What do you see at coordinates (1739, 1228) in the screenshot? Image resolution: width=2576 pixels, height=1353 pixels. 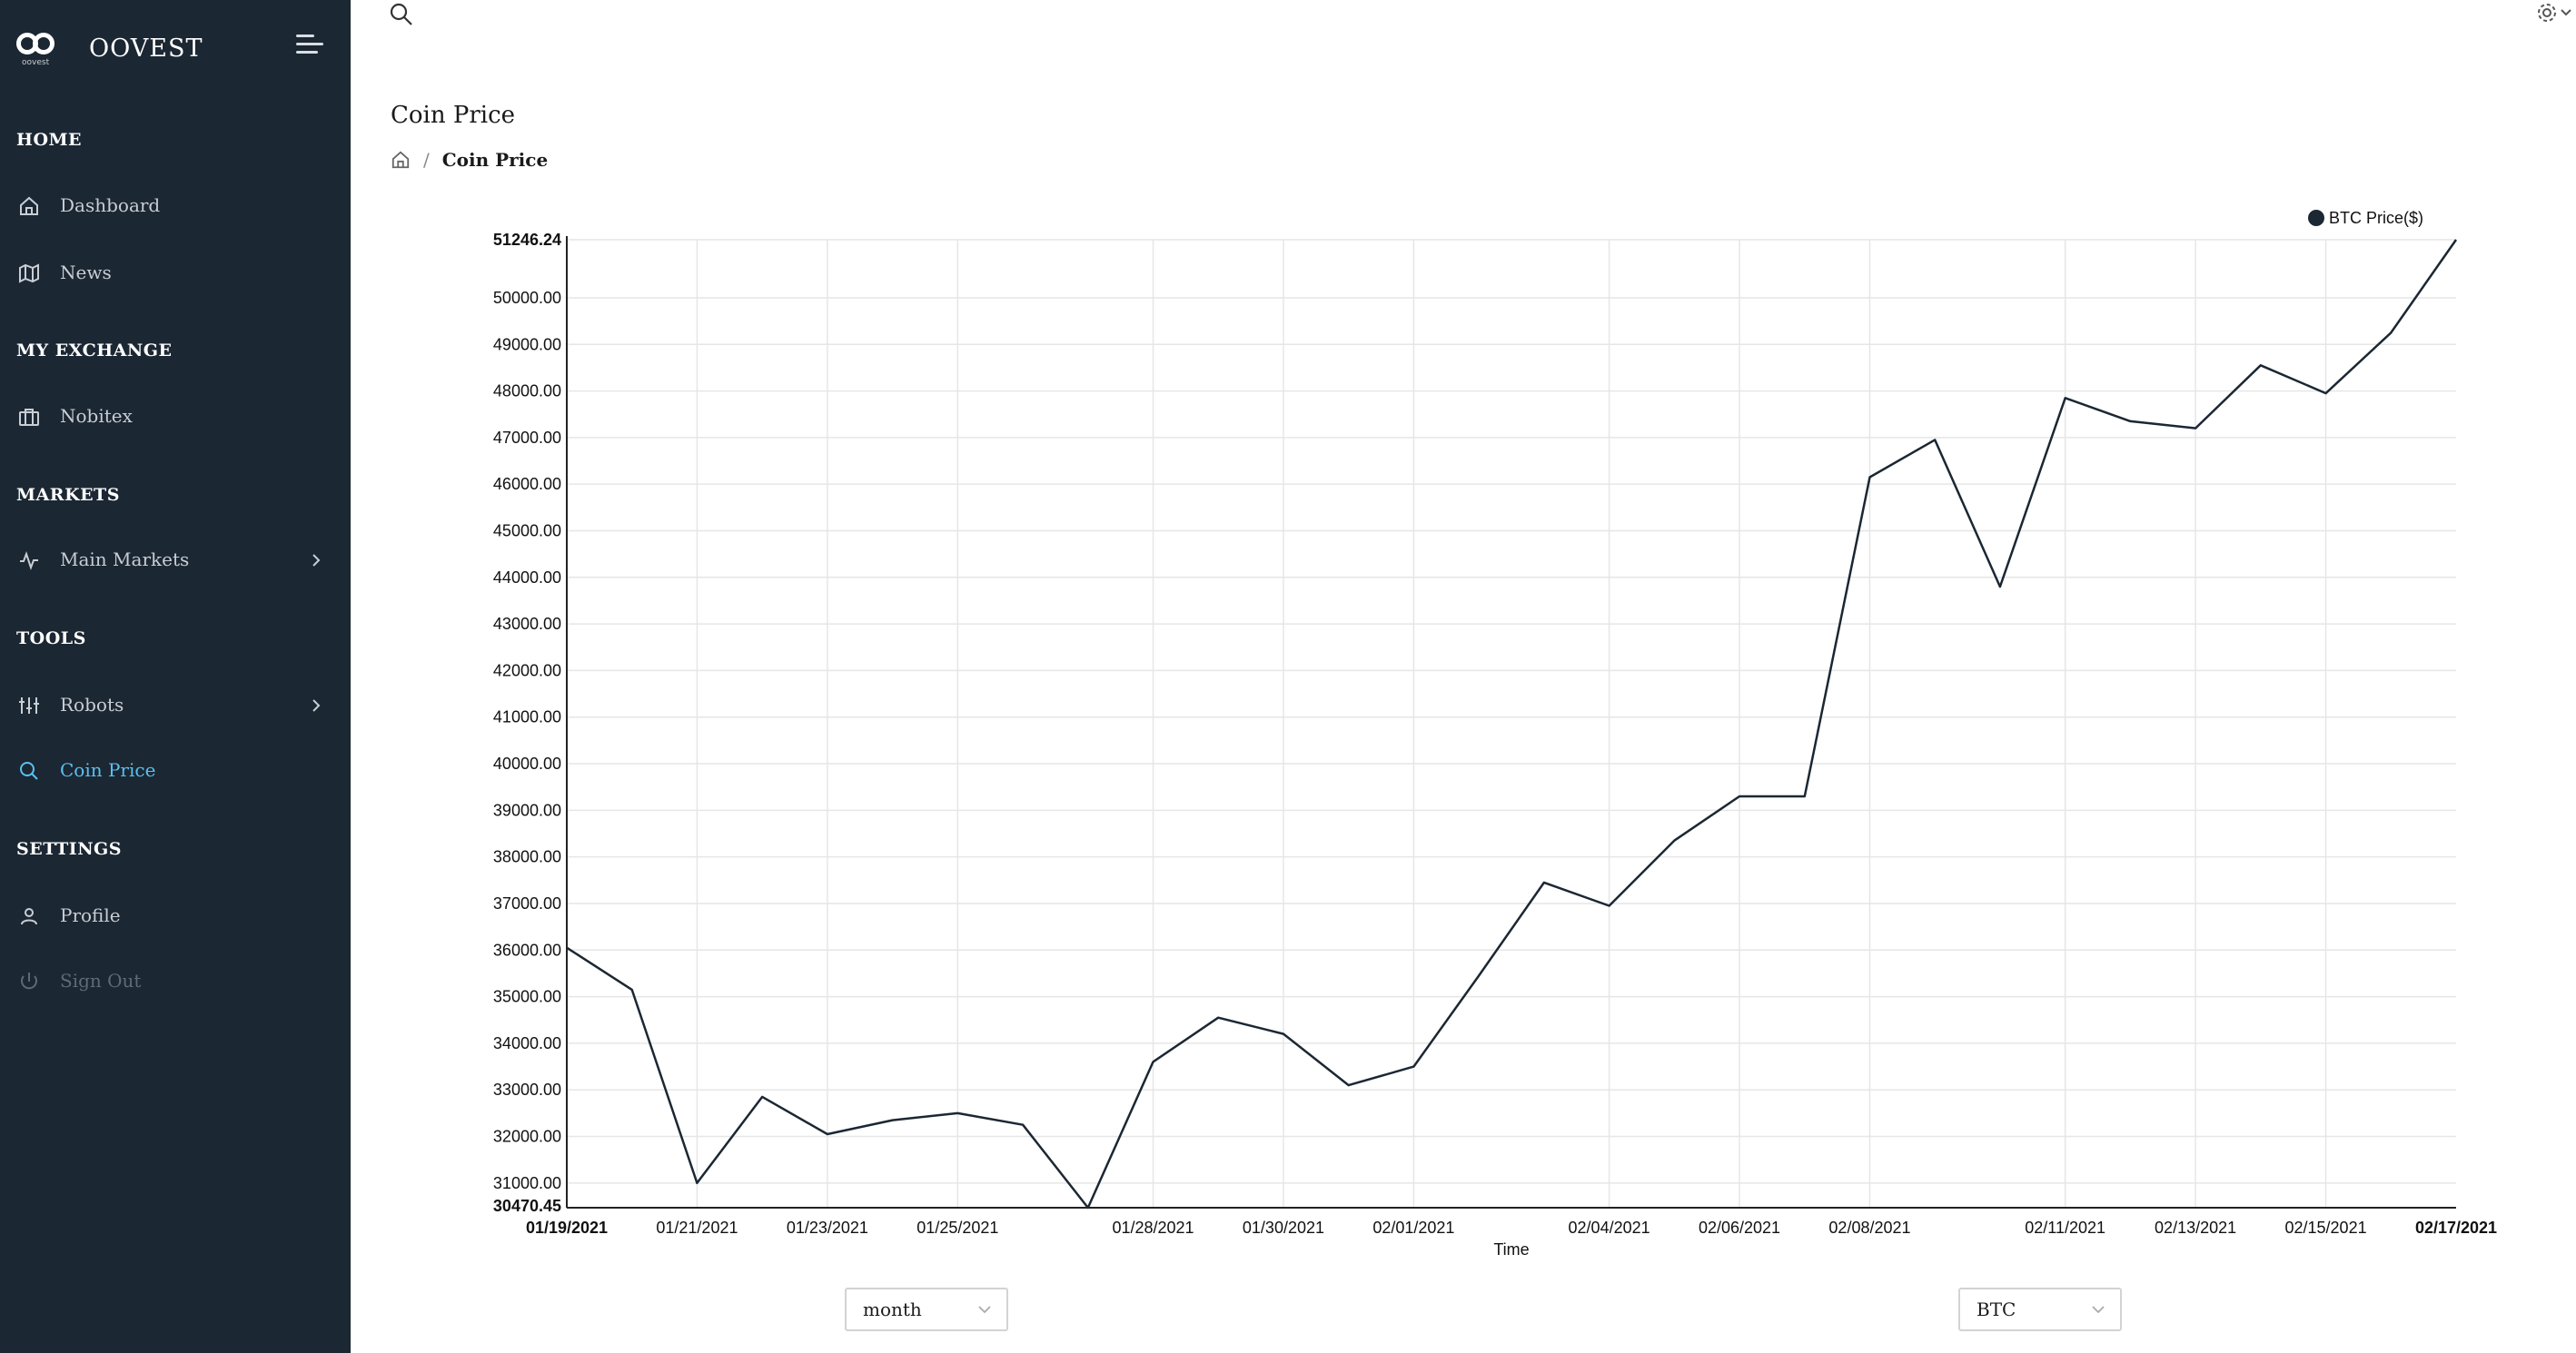 I see `x-tick-label: 02/06/2021` at bounding box center [1739, 1228].